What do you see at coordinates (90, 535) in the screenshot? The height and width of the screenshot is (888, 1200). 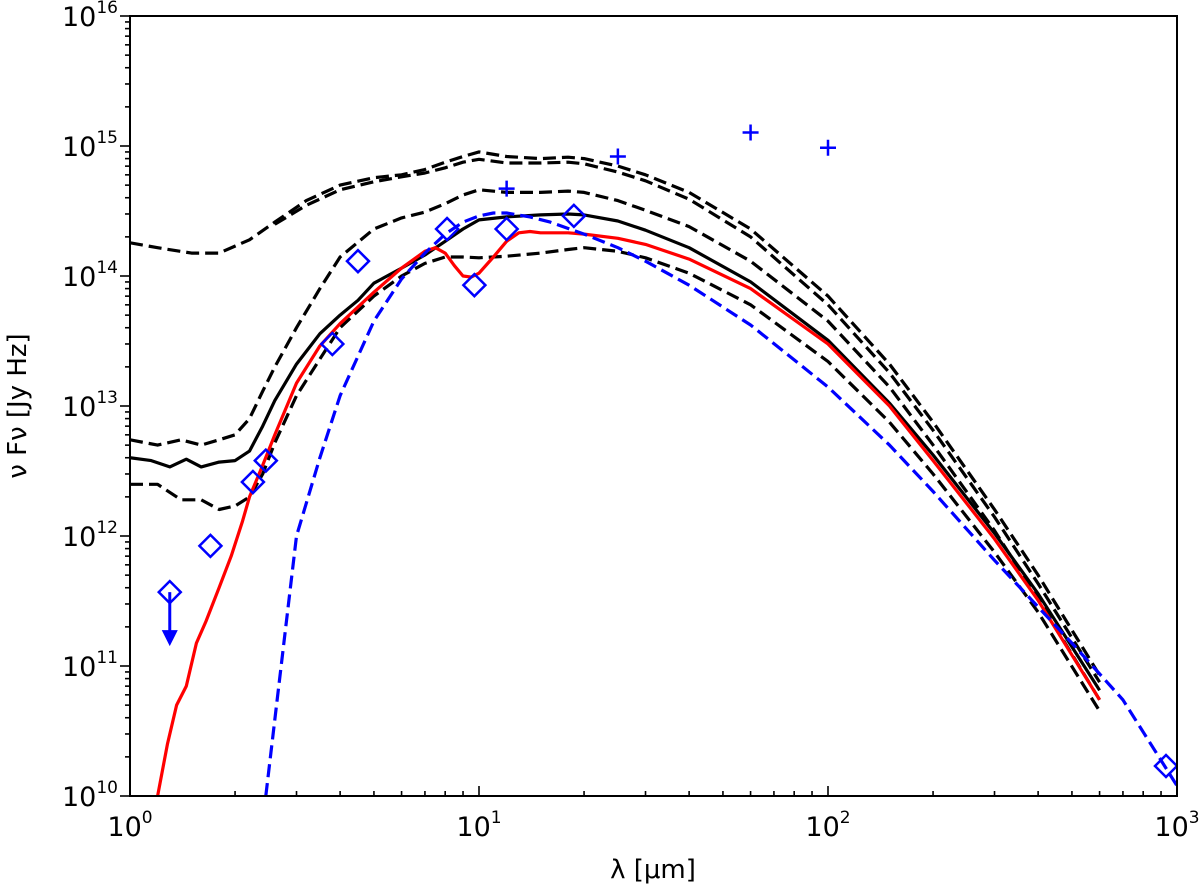 I see `y-tick-label-2: 1012` at bounding box center [90, 535].